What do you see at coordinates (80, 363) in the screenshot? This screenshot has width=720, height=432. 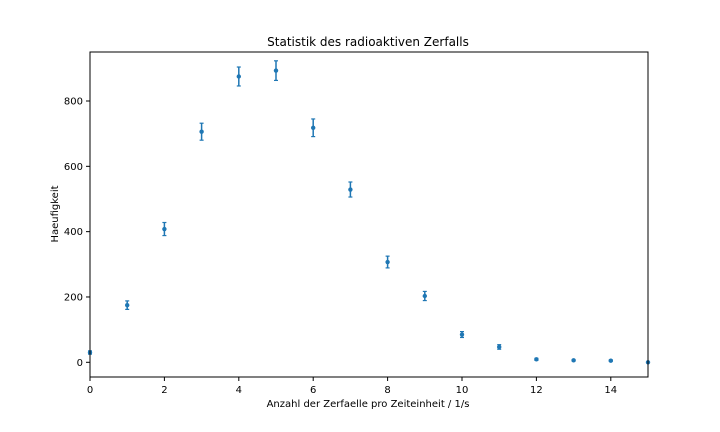 I see `y-tick-label: 0` at bounding box center [80, 363].